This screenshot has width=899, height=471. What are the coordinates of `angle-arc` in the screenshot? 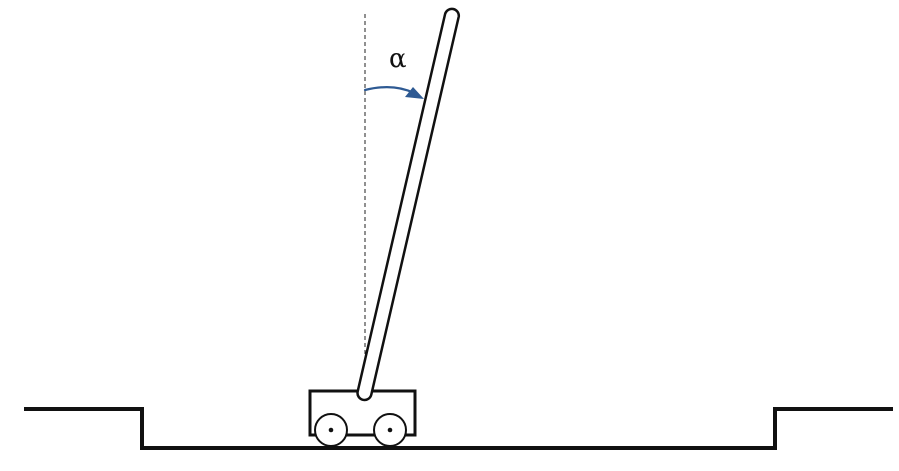 It's located at (389, 90).